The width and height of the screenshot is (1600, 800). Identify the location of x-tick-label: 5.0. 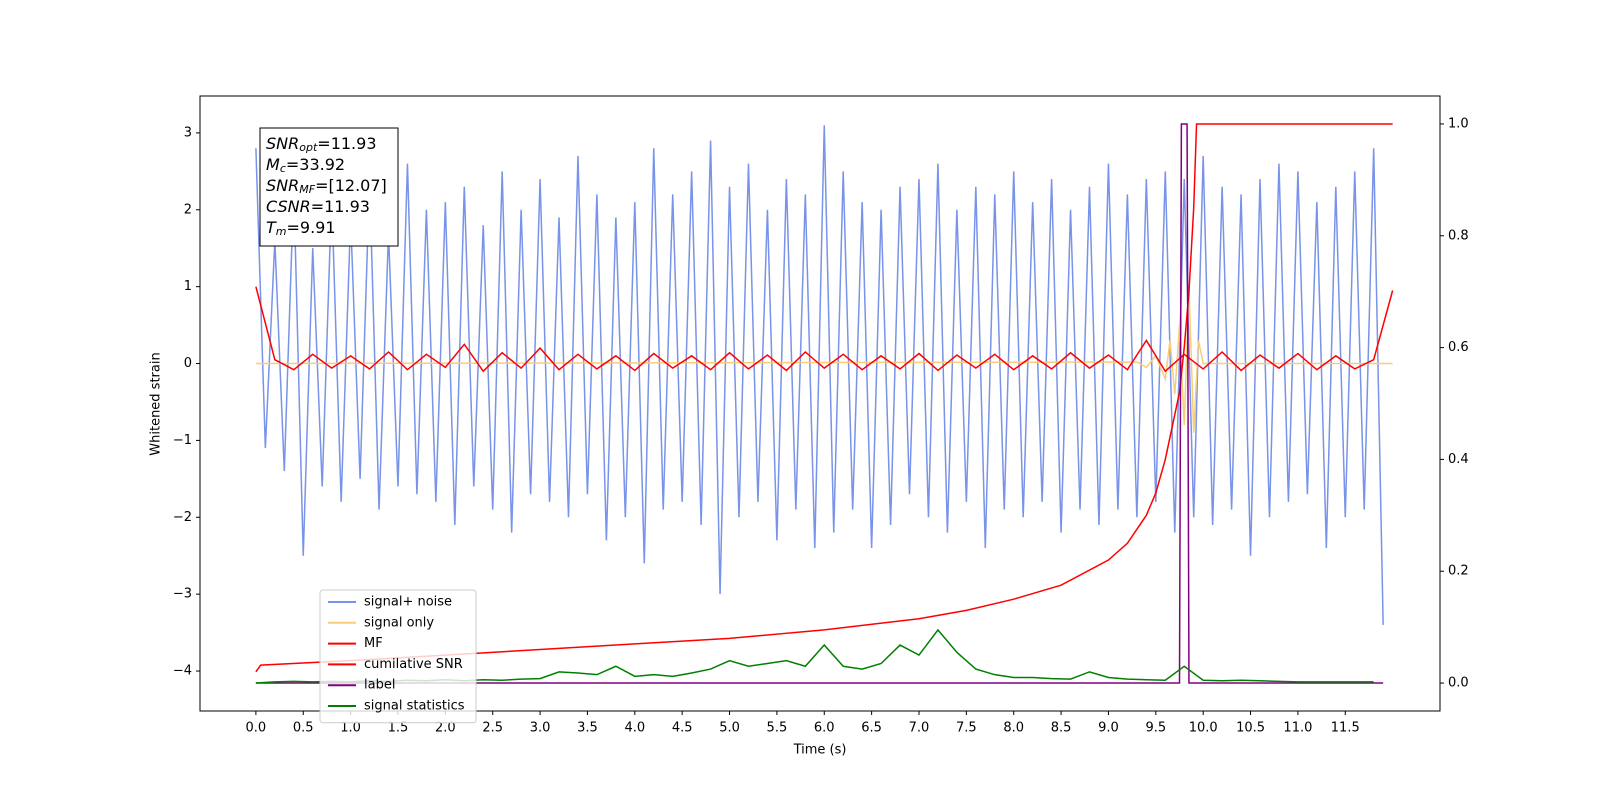
(729, 728).